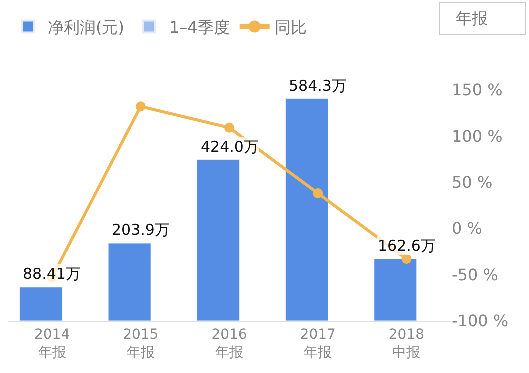 Image resolution: width=529 pixels, height=373 pixels. What do you see at coordinates (52, 343) in the screenshot?
I see `x-tick-label: 2014 年报` at bounding box center [52, 343].